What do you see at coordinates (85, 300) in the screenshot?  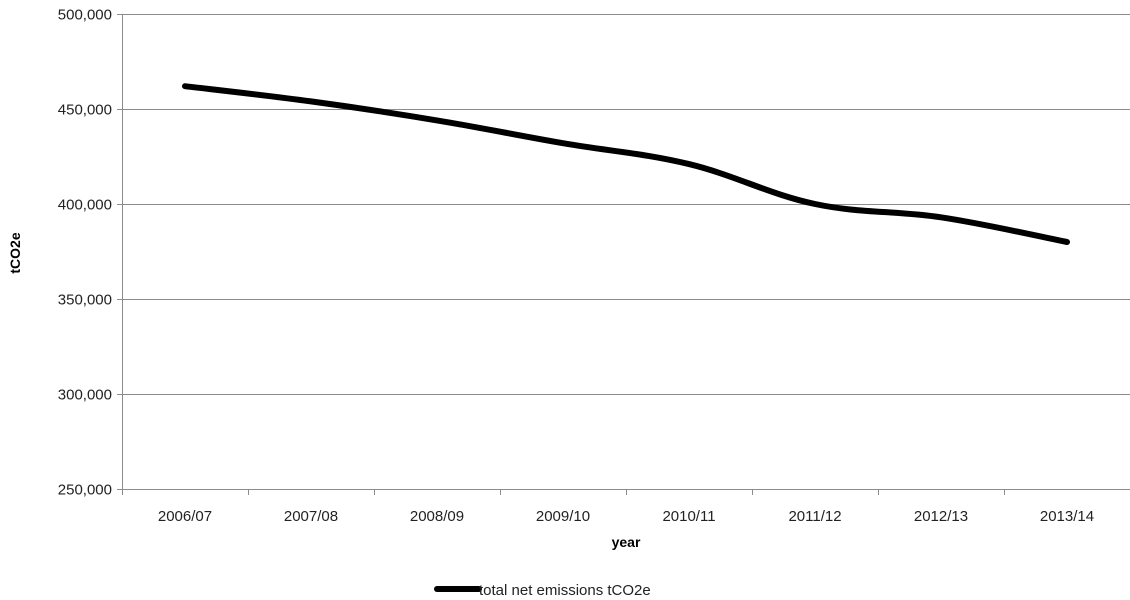 I see `y-tick-label: 350,000` at bounding box center [85, 300].